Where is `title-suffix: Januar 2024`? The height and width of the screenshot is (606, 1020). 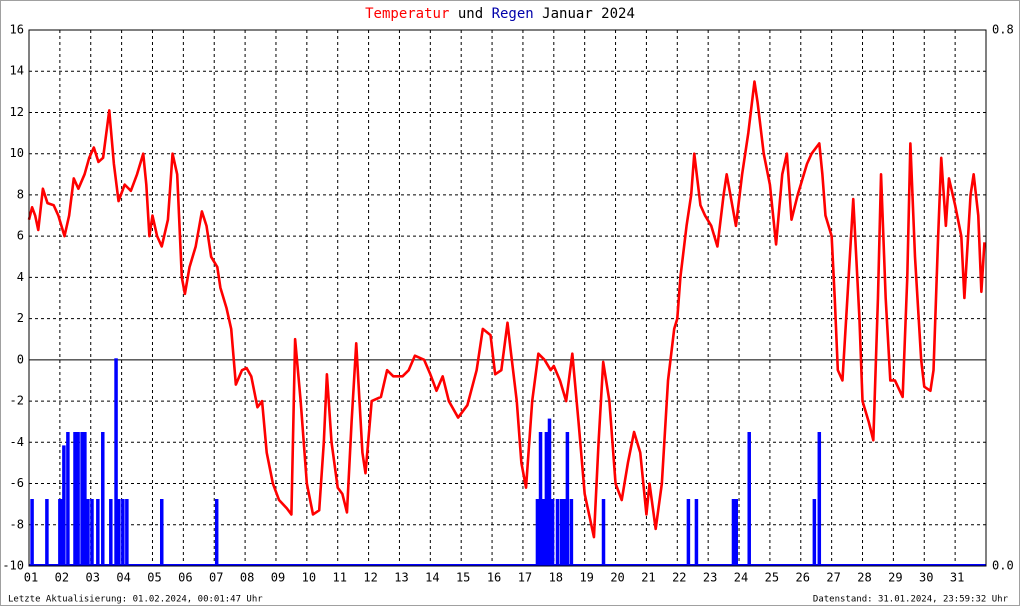 title-suffix: Januar 2024 is located at coordinates (588, 14).